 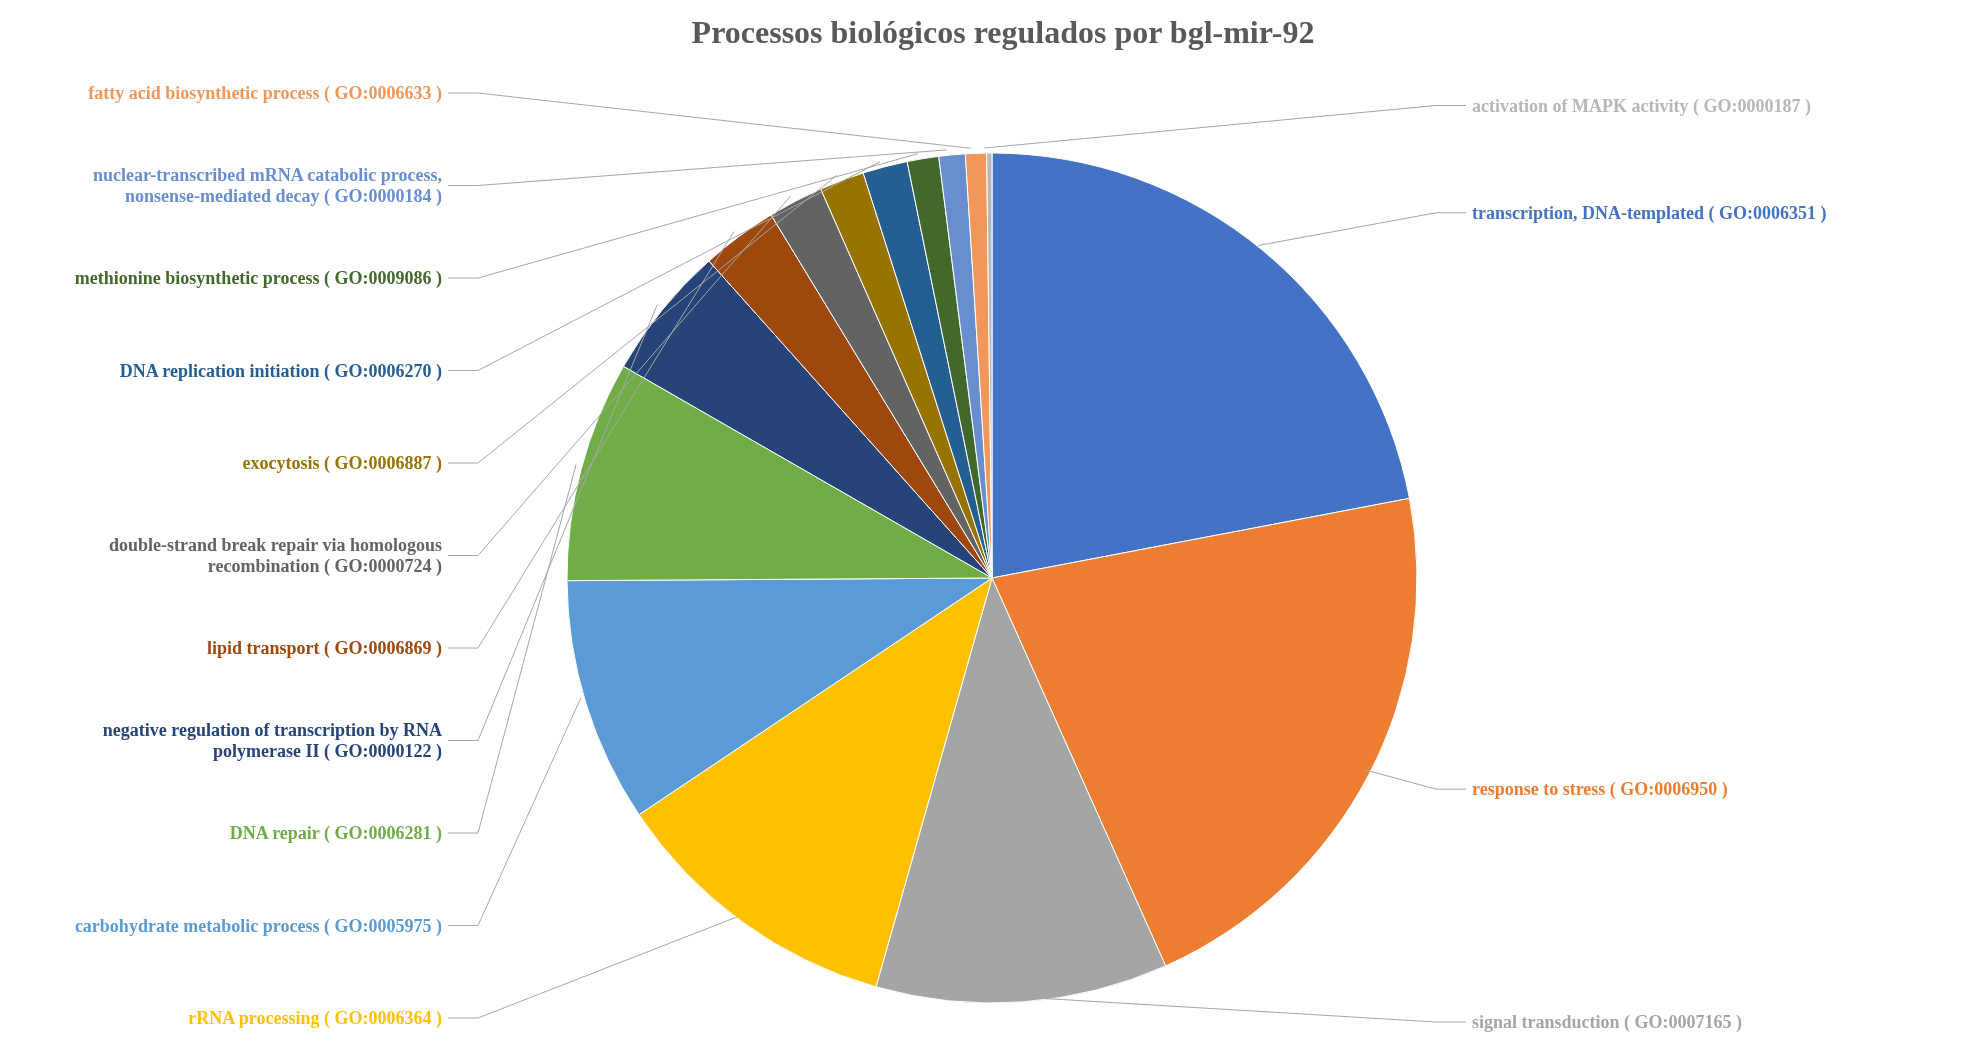 I want to click on slice-label: methionine biosynthetic process ( GO:0009086 ), so click(x=258, y=278).